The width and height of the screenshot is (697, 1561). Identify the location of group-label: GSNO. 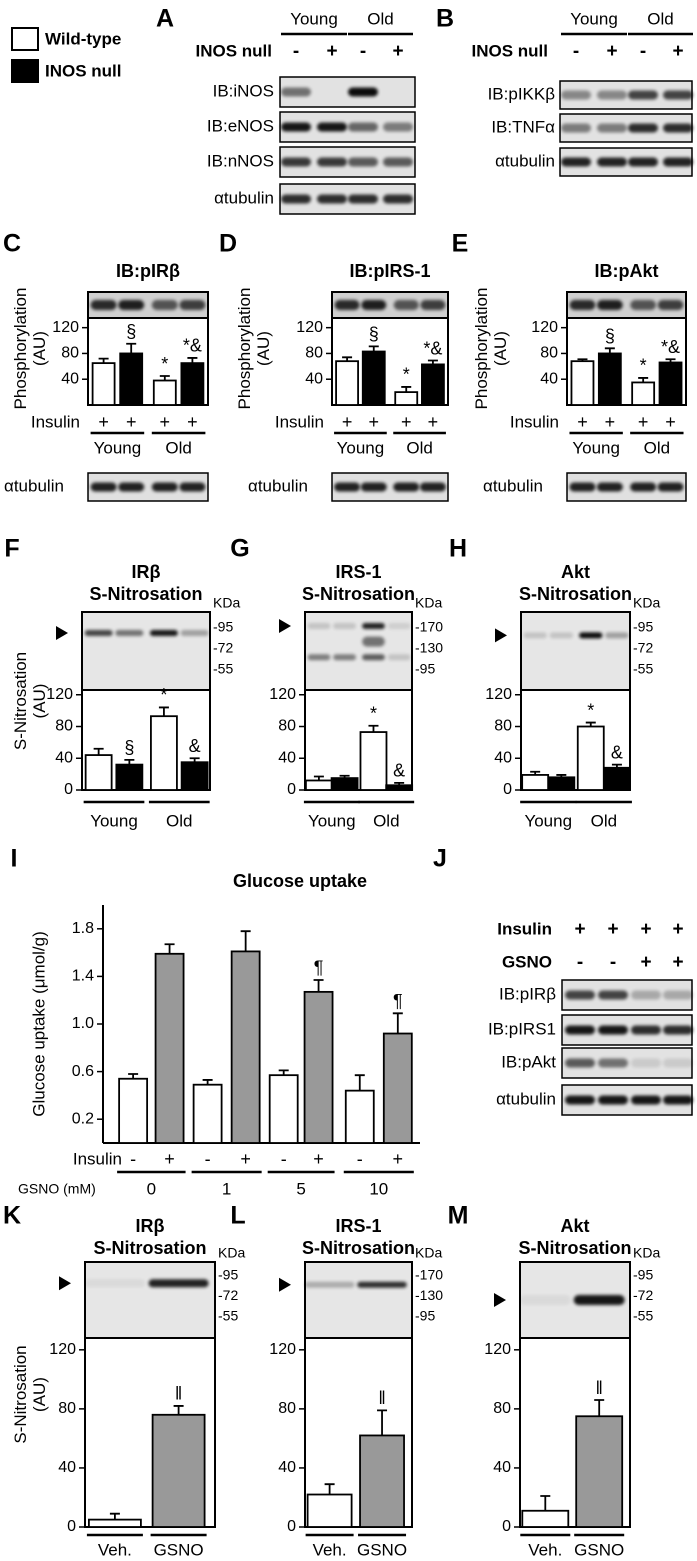
(599, 1549).